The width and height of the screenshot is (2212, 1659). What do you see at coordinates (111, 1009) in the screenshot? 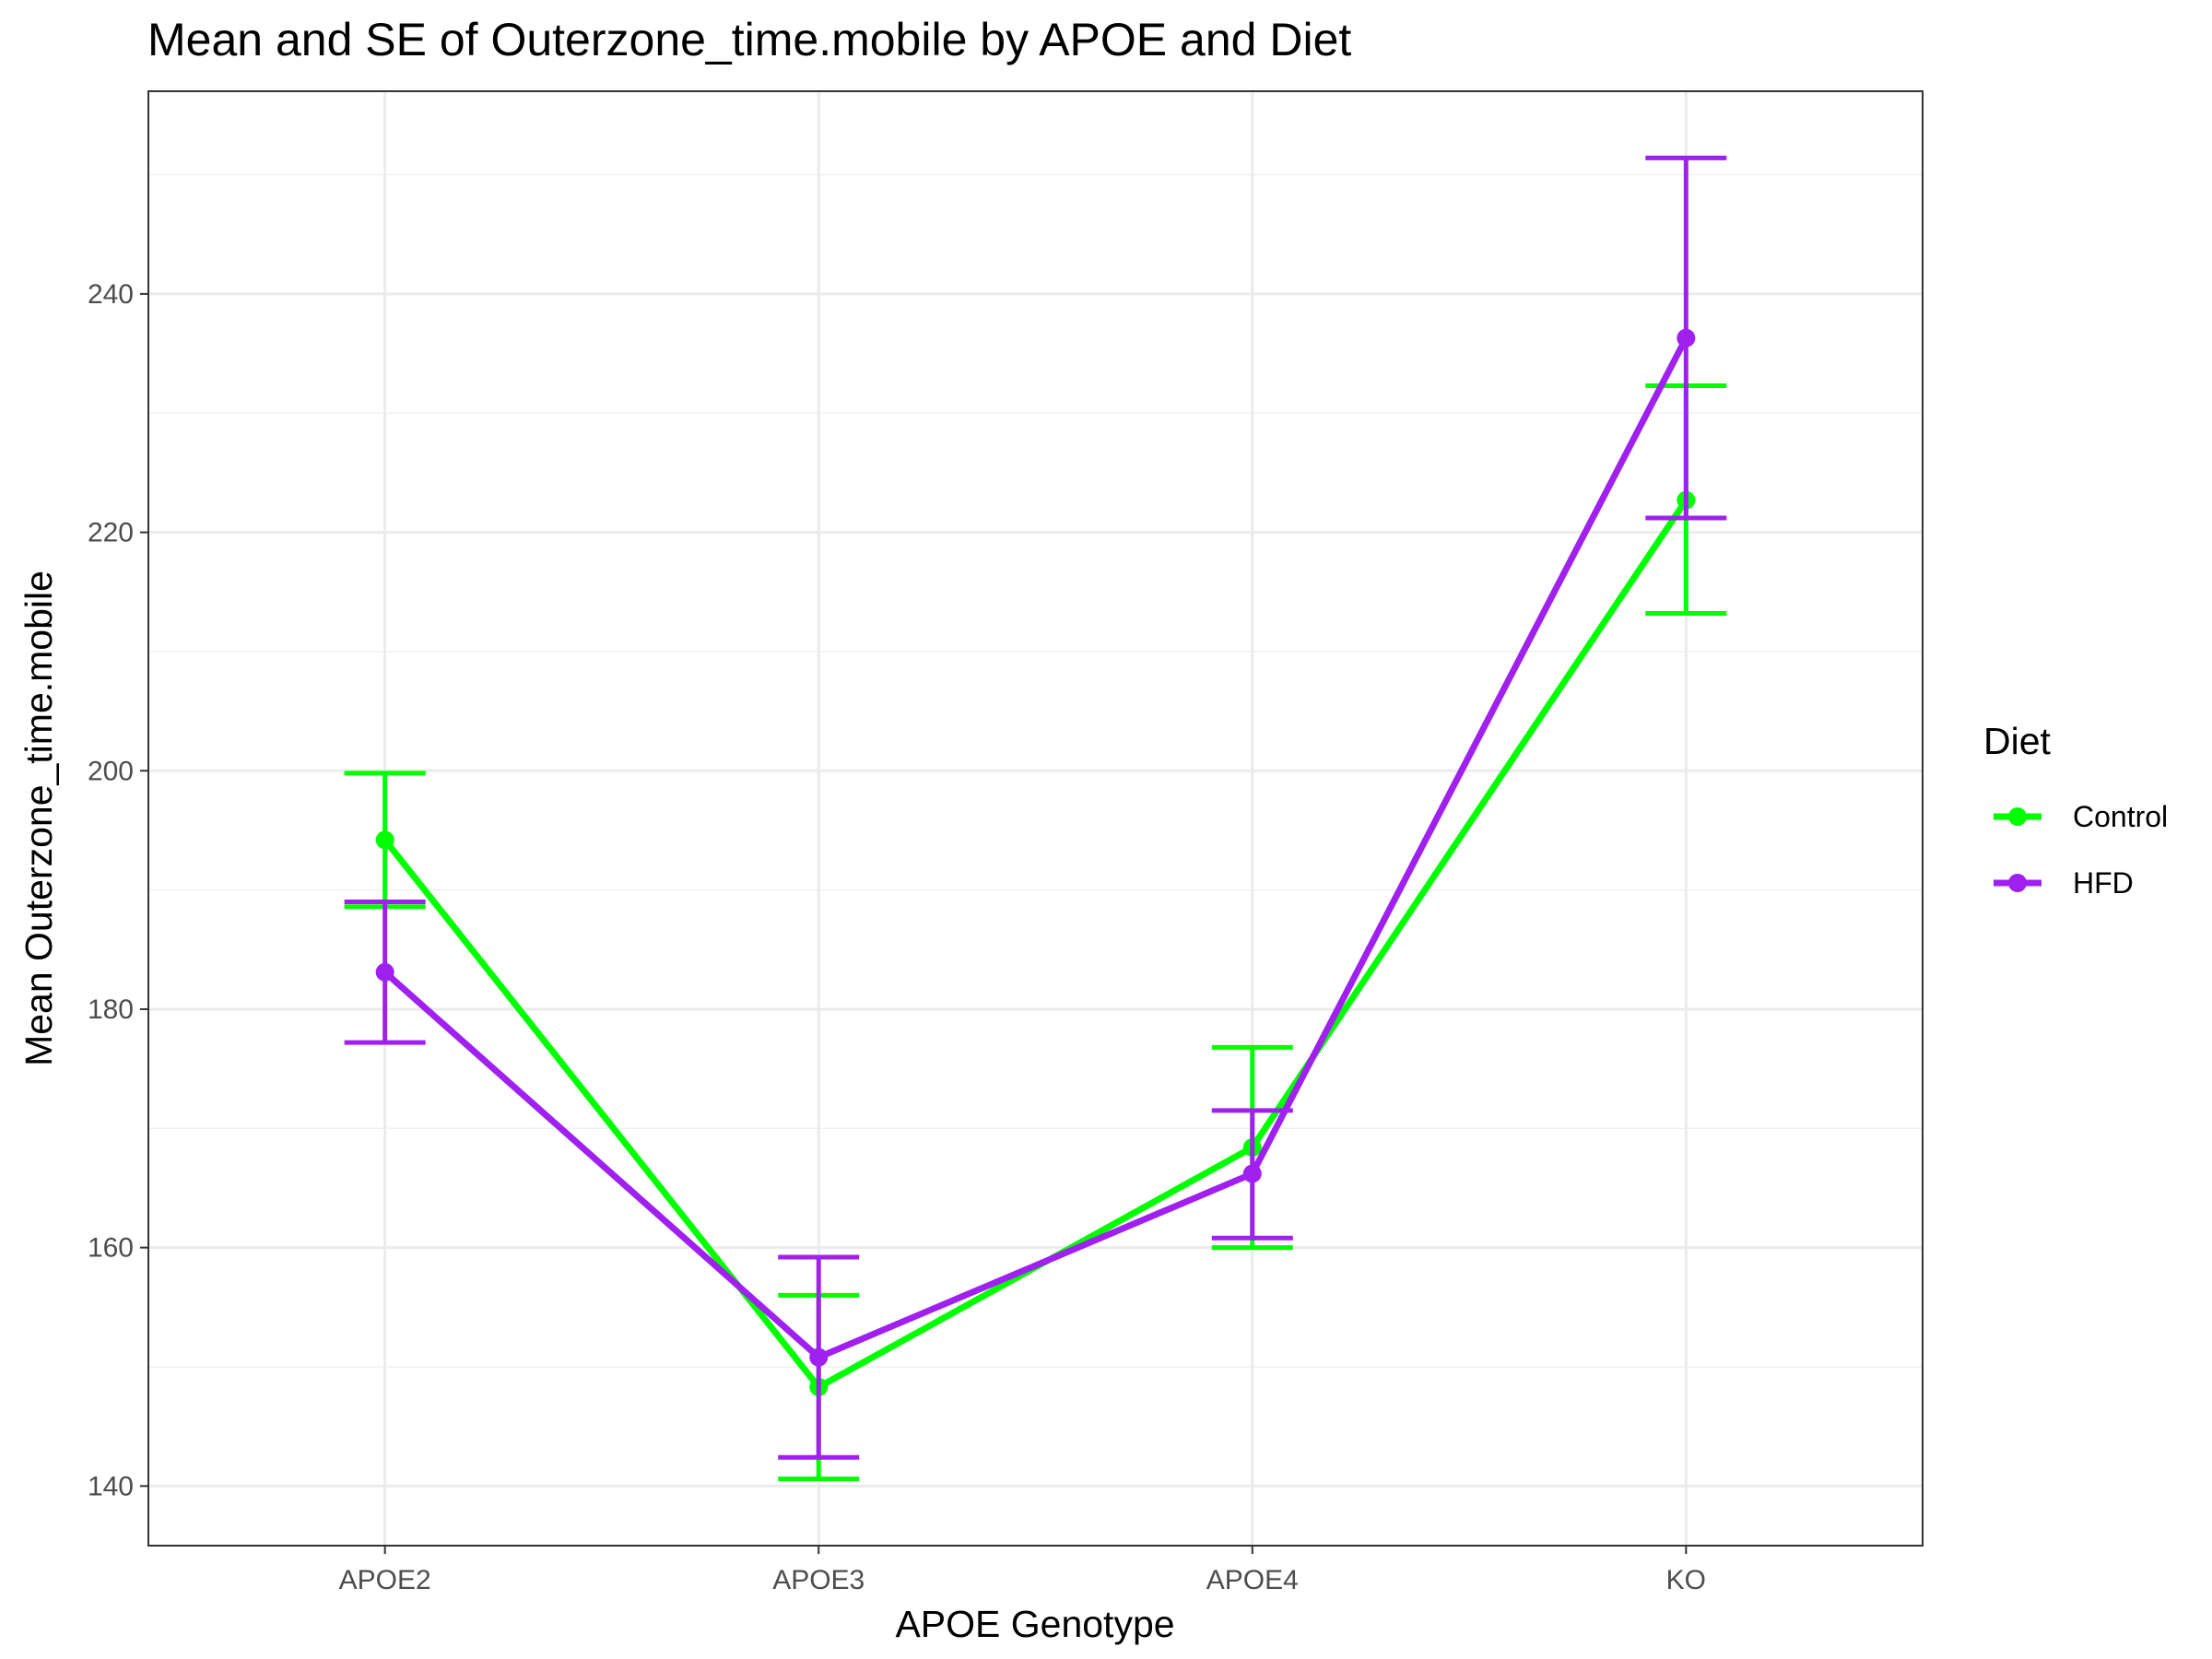
I see `y-tick-label: 180` at bounding box center [111, 1009].